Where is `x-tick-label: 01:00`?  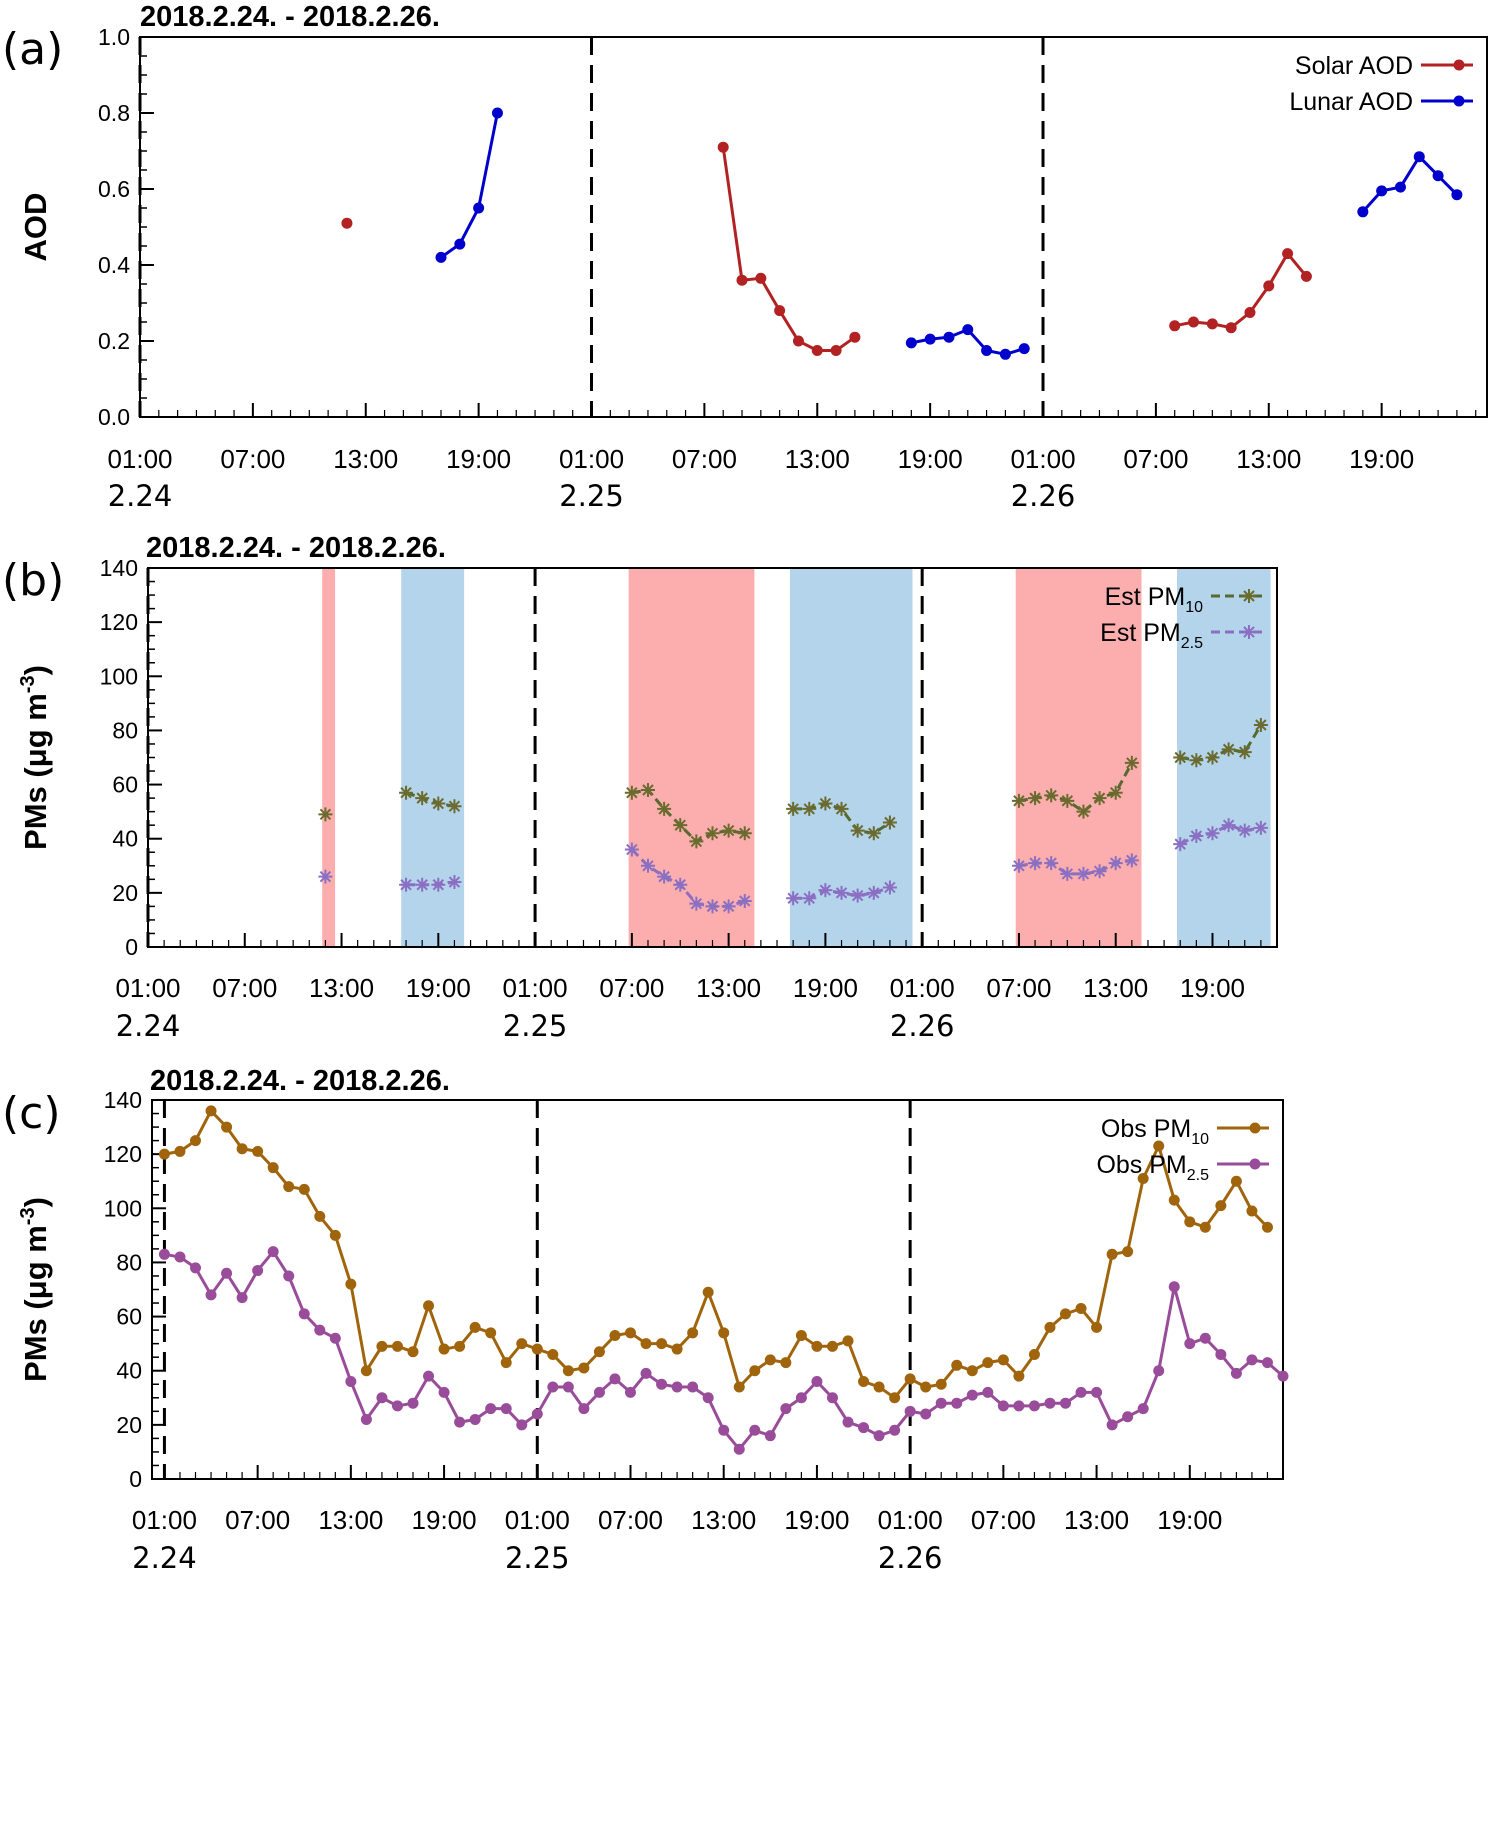 x-tick-label: 01:00 is located at coordinates (537, 1520).